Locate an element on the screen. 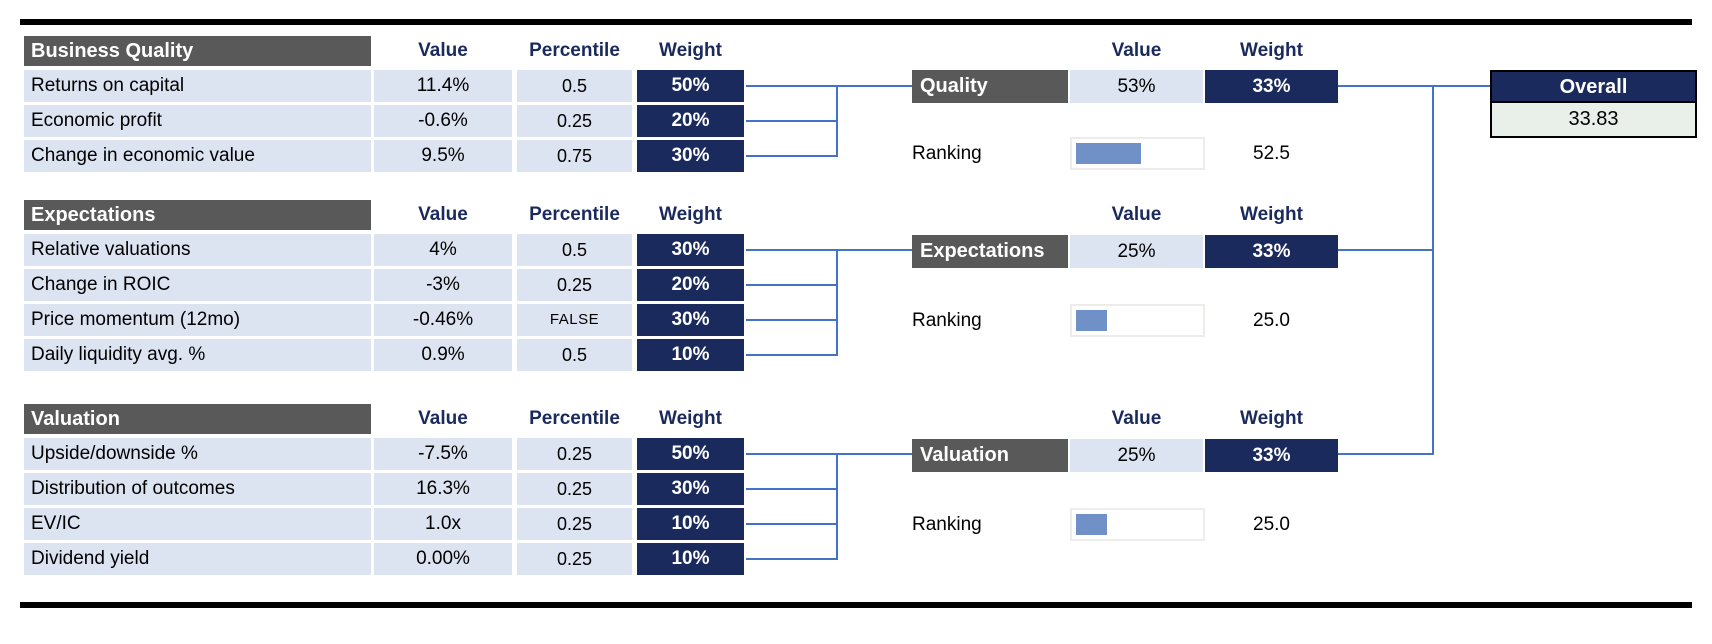 This screenshot has height=644, width=1712. table-row: Economic profit -0.6% 0.25 20% is located at coordinates (384, 121).